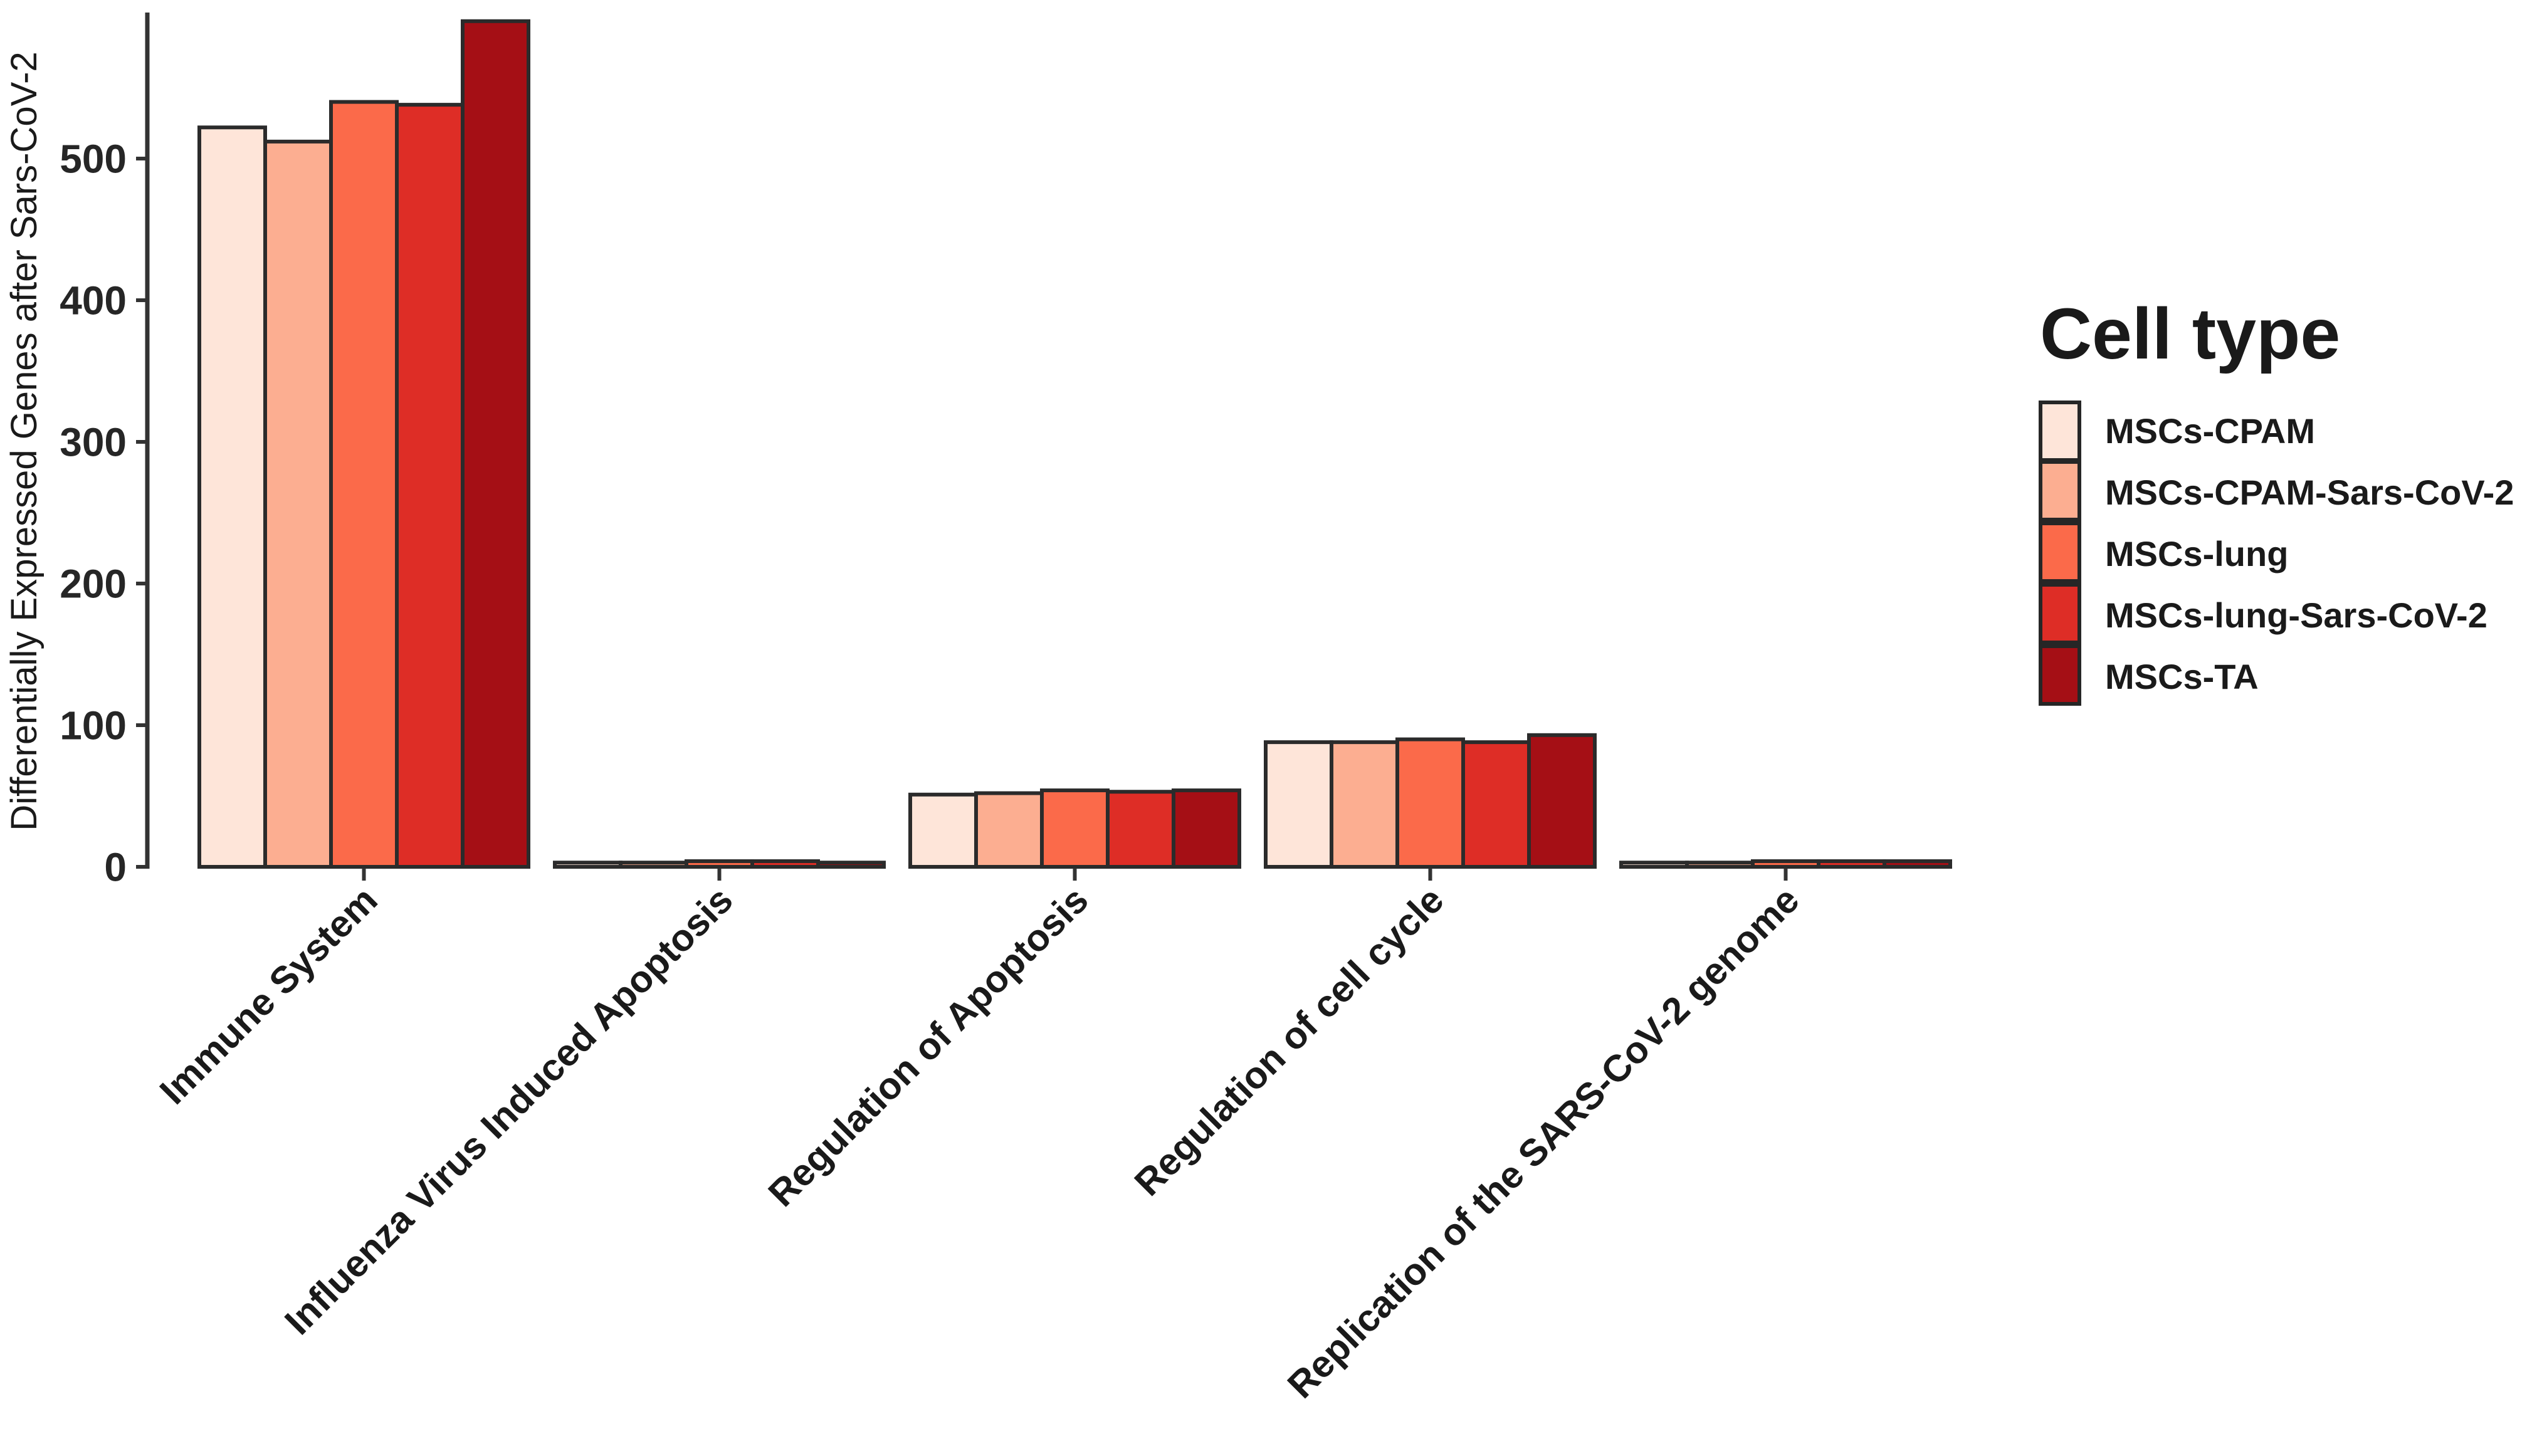 The height and width of the screenshot is (1456, 2537). Describe the element at coordinates (928, 1047) in the screenshot. I see `x-category-label: Regulation of Apoptosis` at that location.